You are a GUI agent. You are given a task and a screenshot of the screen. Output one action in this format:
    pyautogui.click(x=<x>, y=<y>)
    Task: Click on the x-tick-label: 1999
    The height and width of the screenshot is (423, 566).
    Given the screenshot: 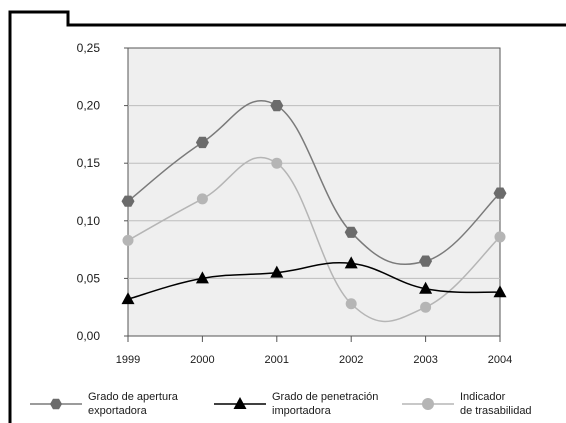 What is the action you would take?
    pyautogui.click(x=128, y=360)
    